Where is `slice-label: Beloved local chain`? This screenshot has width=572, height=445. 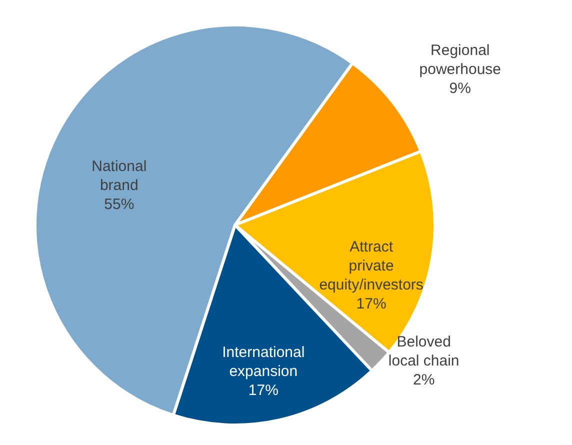 slice-label: Beloved local chain is located at coordinates (424, 352).